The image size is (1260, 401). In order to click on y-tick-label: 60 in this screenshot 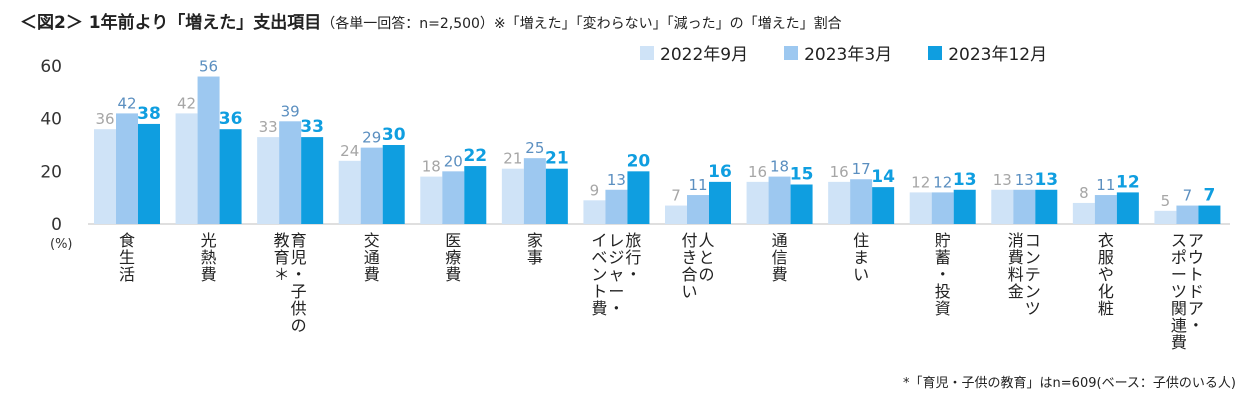, I will do `click(51, 67)`.